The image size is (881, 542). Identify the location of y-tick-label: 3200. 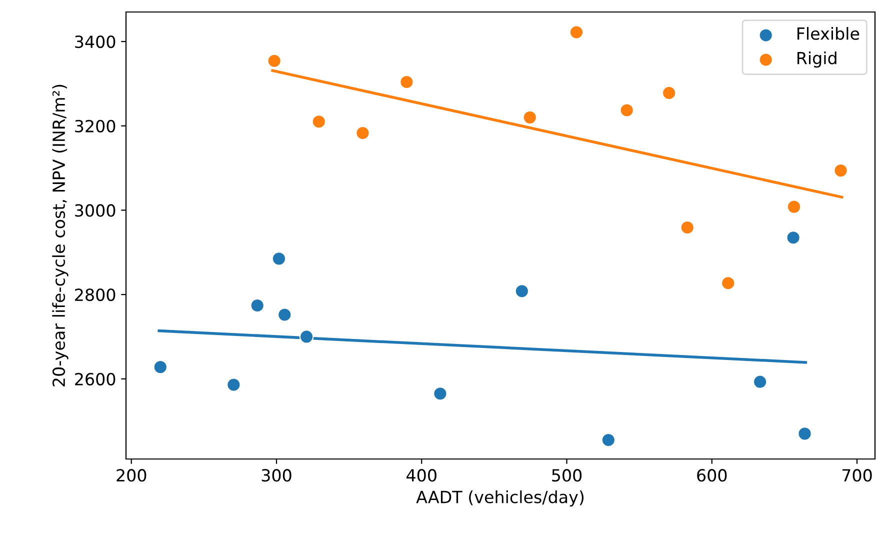
(95, 126).